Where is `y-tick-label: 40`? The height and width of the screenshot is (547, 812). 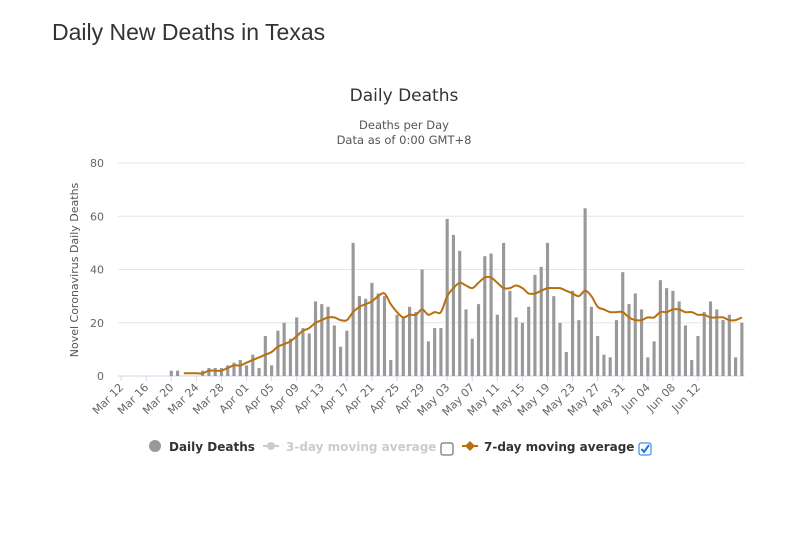 y-tick-label: 40 is located at coordinates (97, 270).